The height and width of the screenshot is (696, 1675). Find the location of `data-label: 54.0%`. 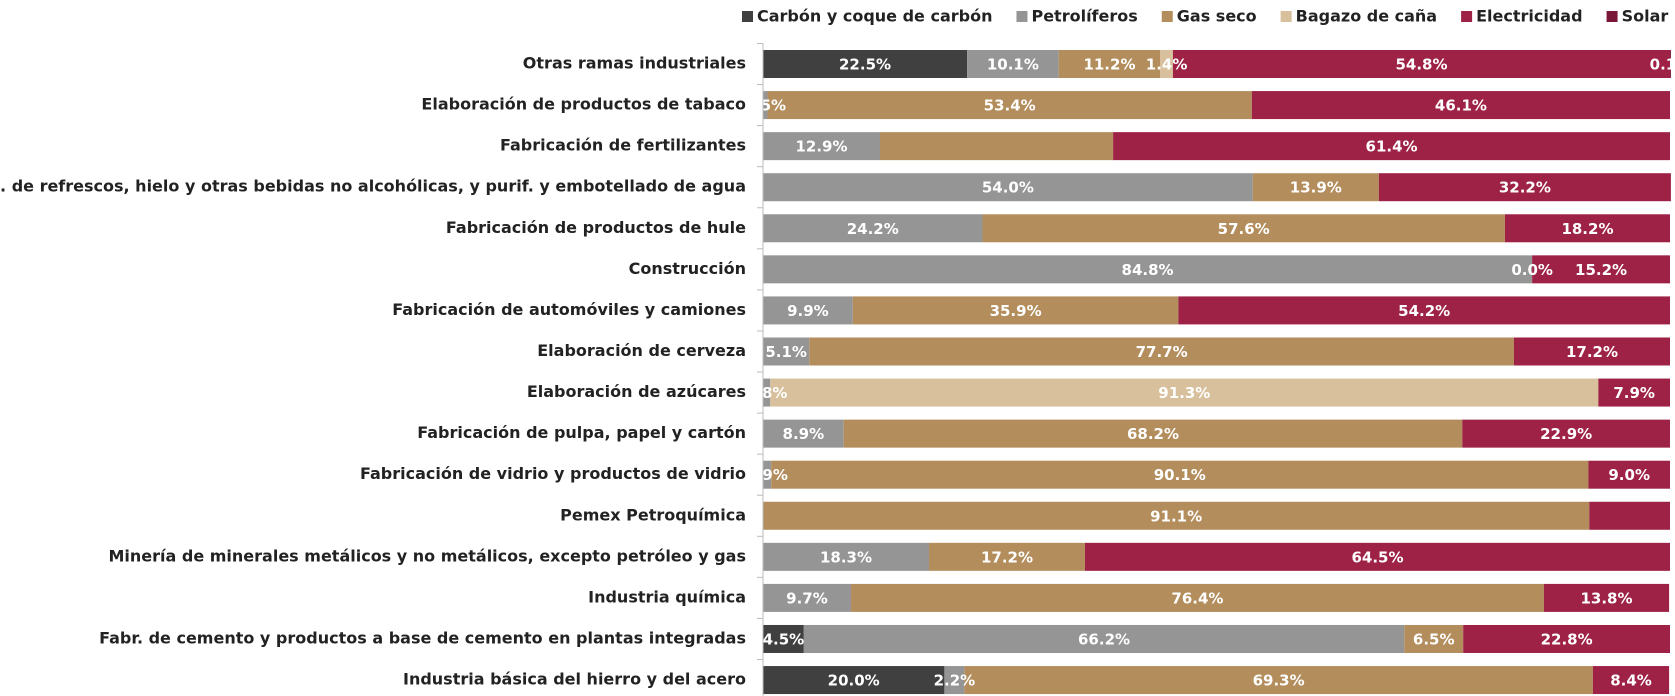

data-label: 54.0% is located at coordinates (1008, 188).